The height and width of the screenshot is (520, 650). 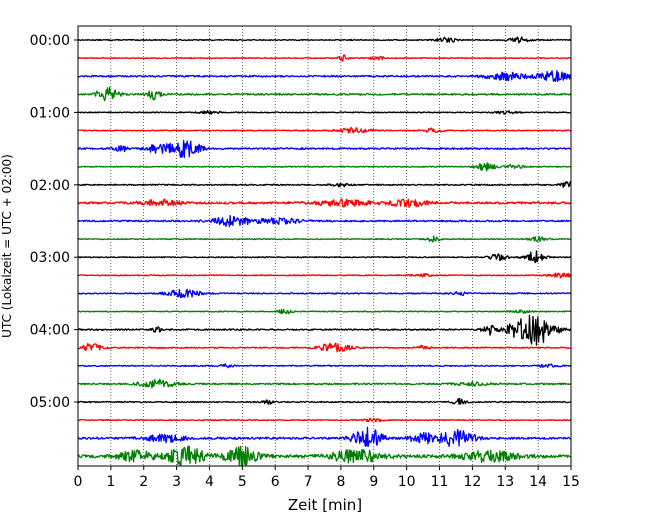 I want to click on x-tick-label: 12, so click(x=472, y=482).